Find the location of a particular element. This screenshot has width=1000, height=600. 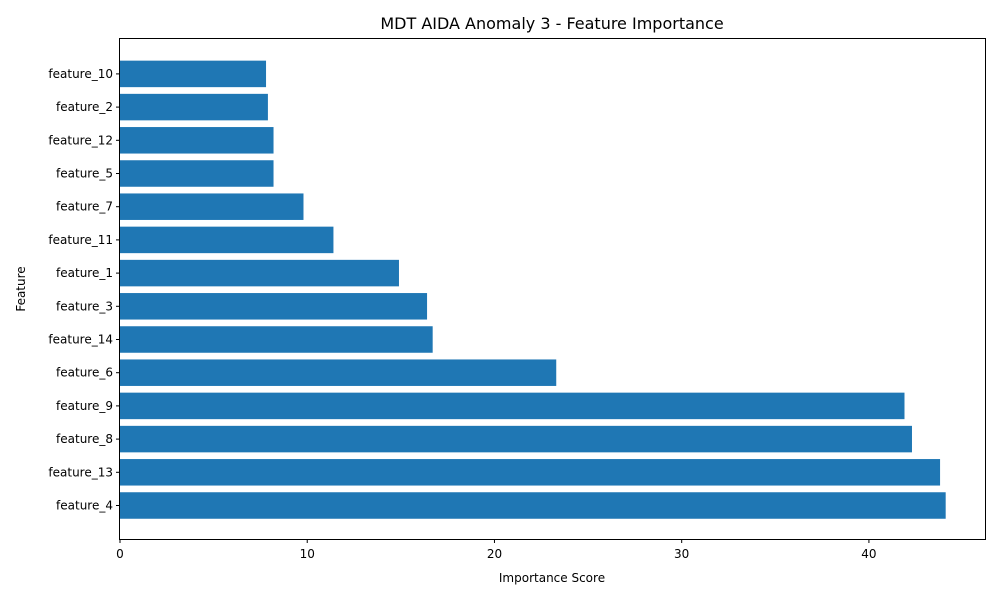

y-tick-label: feature_9 is located at coordinates (84, 406).